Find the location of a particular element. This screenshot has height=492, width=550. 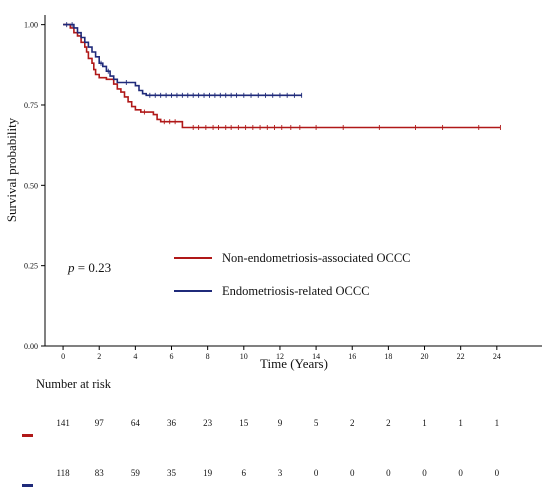

legend-label-series-2: Endometriosis-related OCCC is located at coordinates (296, 291).